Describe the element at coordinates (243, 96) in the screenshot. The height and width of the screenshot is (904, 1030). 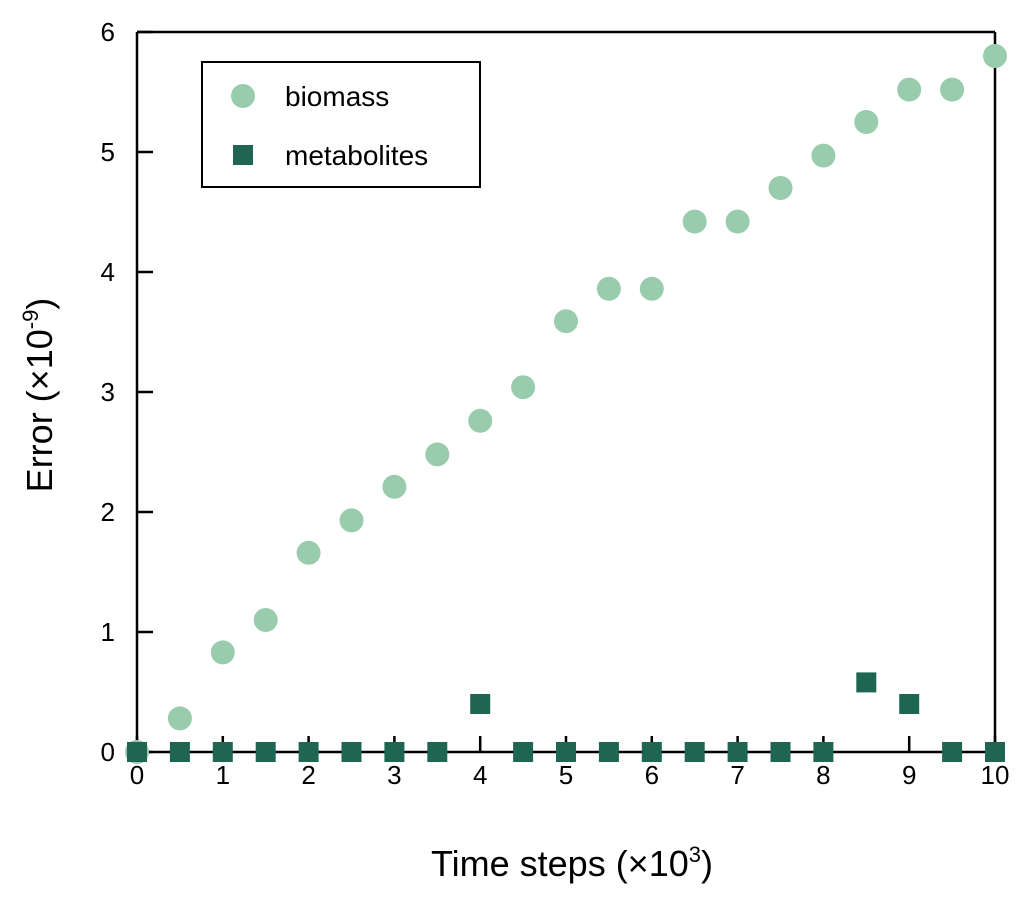
I see `legend-marker-biomass` at that location.